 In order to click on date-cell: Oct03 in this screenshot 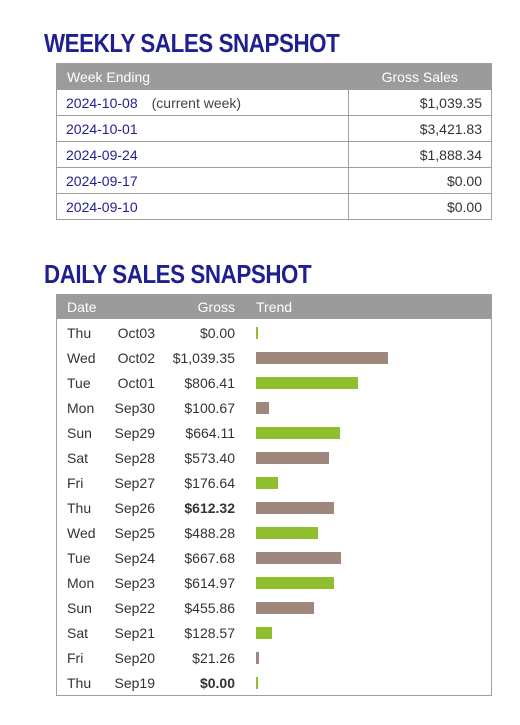, I will do `click(136, 333)`.